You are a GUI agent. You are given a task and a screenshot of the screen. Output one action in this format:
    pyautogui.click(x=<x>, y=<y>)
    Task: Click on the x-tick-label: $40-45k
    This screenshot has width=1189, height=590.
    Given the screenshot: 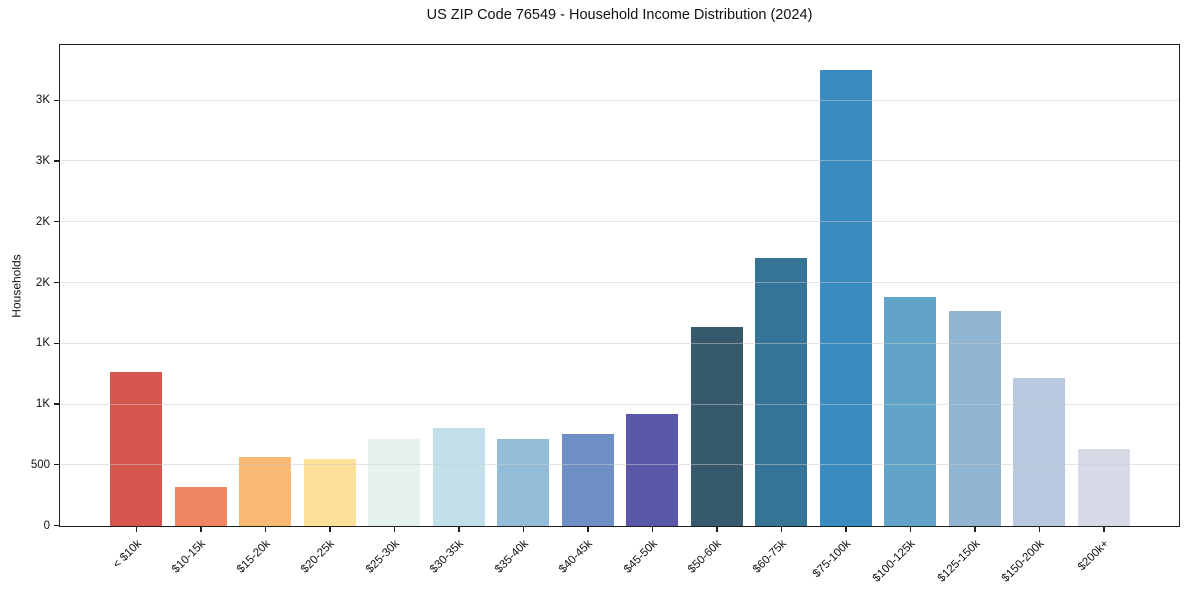 What is the action you would take?
    pyautogui.click(x=576, y=556)
    